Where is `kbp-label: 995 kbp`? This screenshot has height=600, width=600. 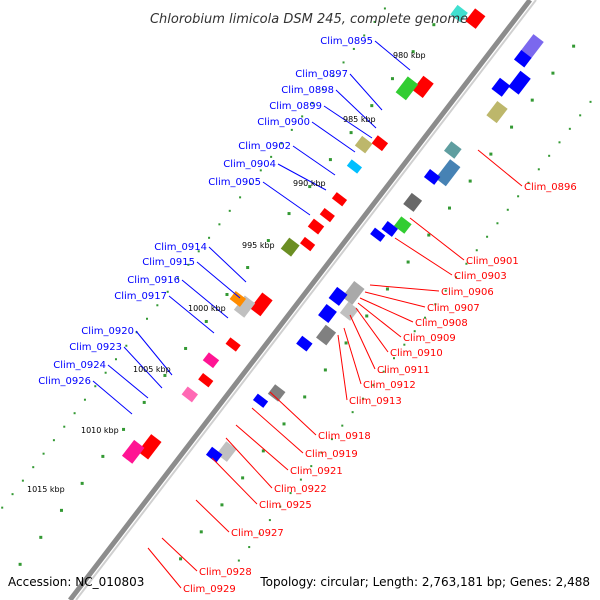 kbp-label: 995 kbp is located at coordinates (258, 245).